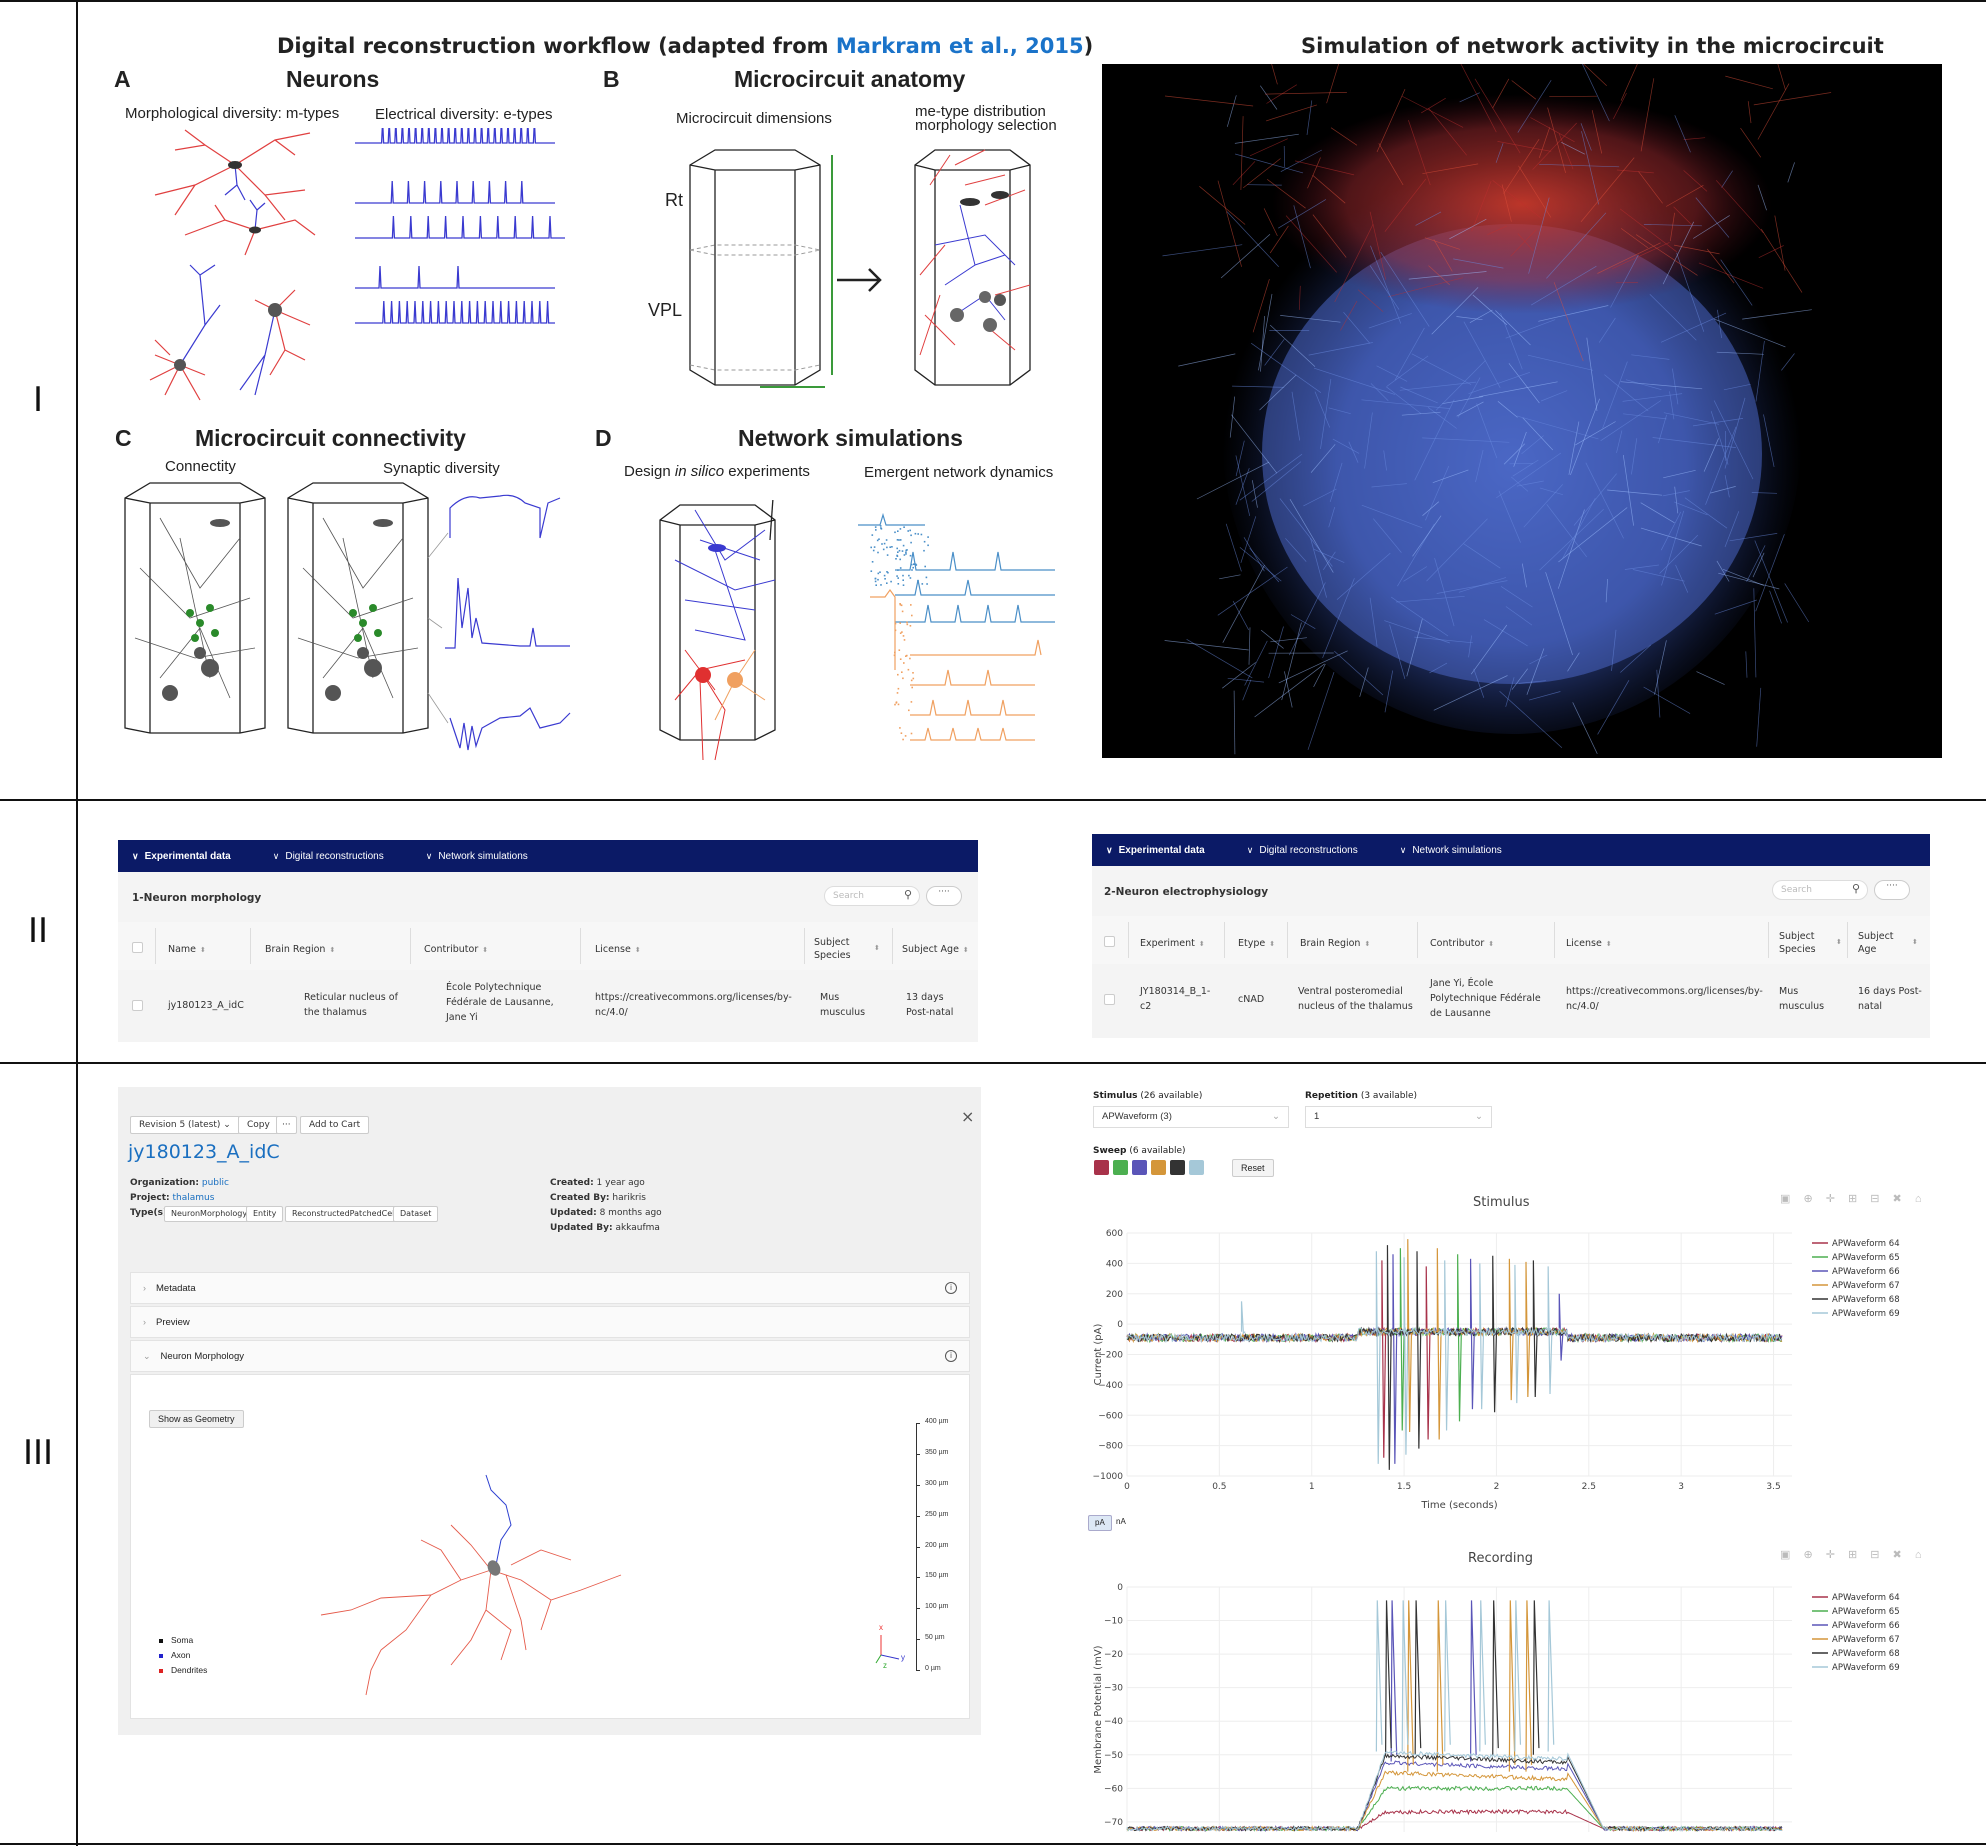 The image size is (1986, 1846). I want to click on unit-button-na: nA, so click(1121, 1521).